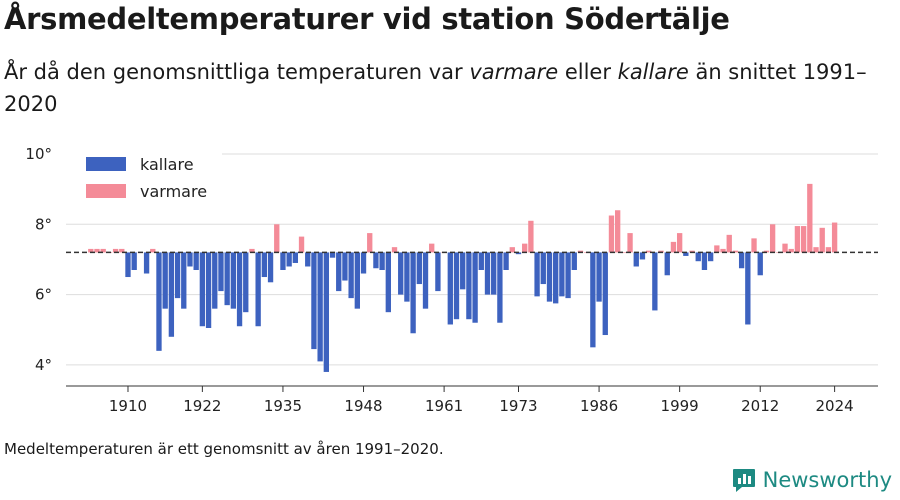 This screenshot has height=500, width=900. Describe the element at coordinates (38, 154) in the screenshot. I see `y-tick-label: 10°` at that location.